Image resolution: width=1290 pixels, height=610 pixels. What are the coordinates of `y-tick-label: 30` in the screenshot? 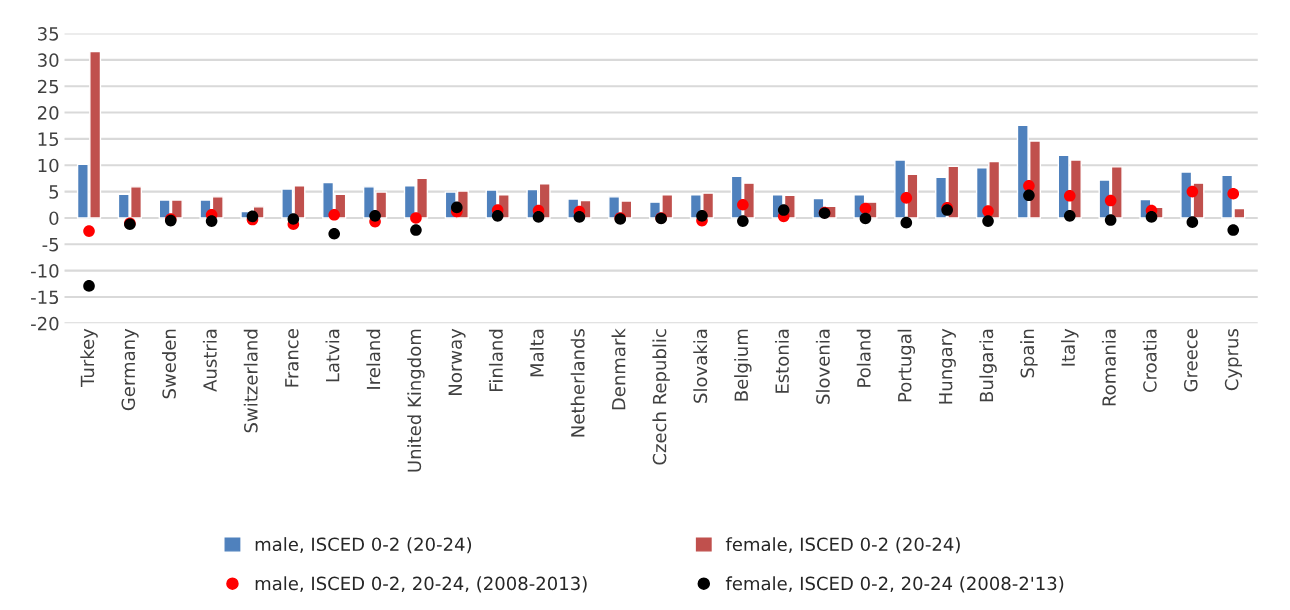 It's located at (48, 60).